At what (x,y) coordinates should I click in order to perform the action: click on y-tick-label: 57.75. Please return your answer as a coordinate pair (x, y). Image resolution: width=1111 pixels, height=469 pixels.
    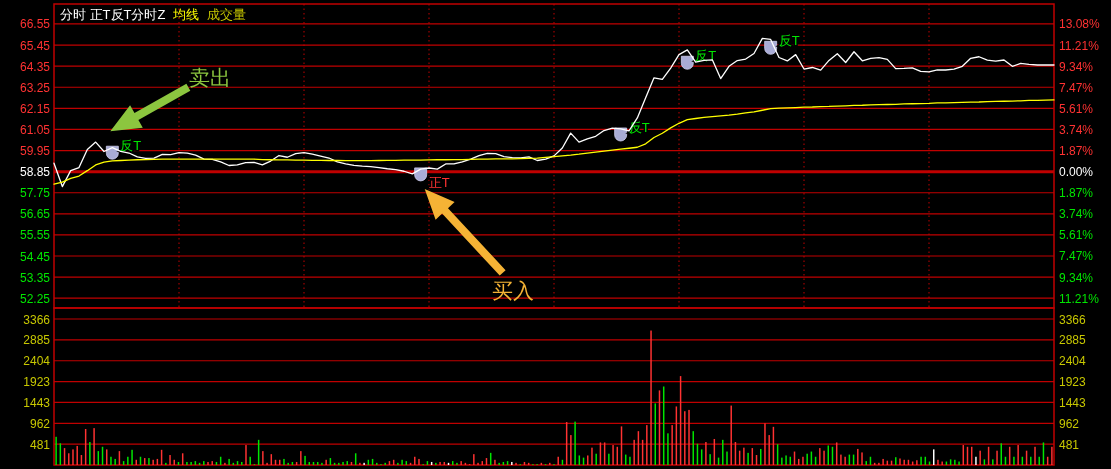
    Looking at the image, I should click on (35, 193).